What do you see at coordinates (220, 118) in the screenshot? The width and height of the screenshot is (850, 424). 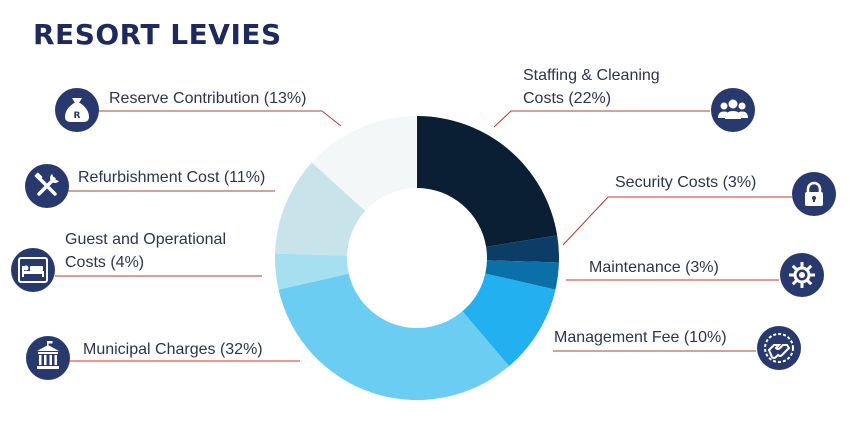 I see `leader-line-reserve-contribution` at bounding box center [220, 118].